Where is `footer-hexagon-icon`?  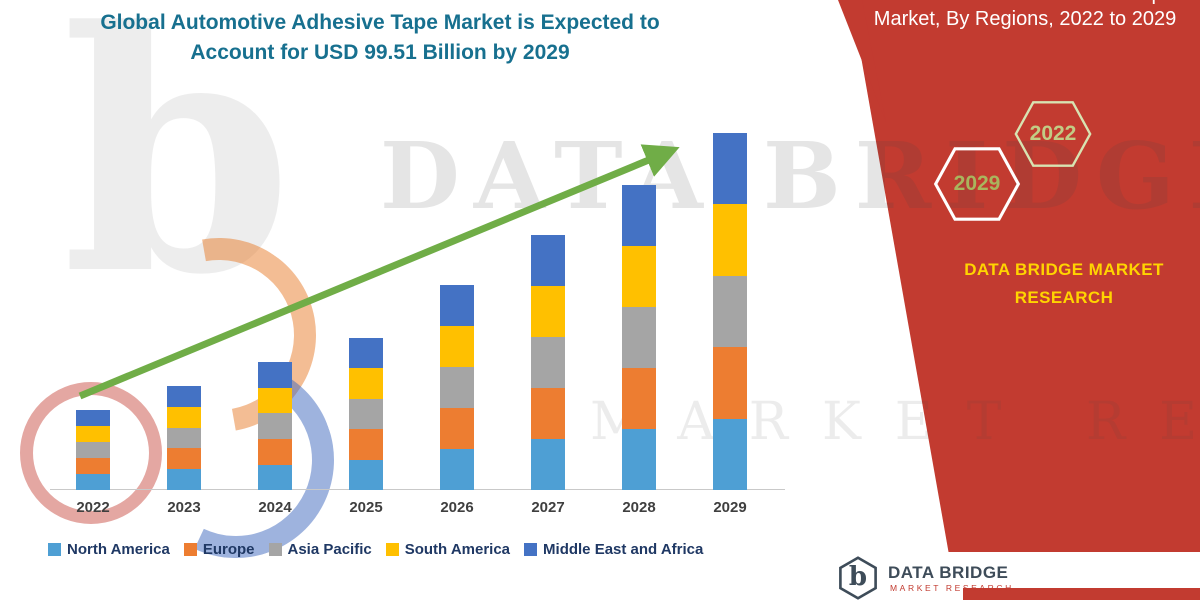
footer-hexagon-icon is located at coordinates (858, 578).